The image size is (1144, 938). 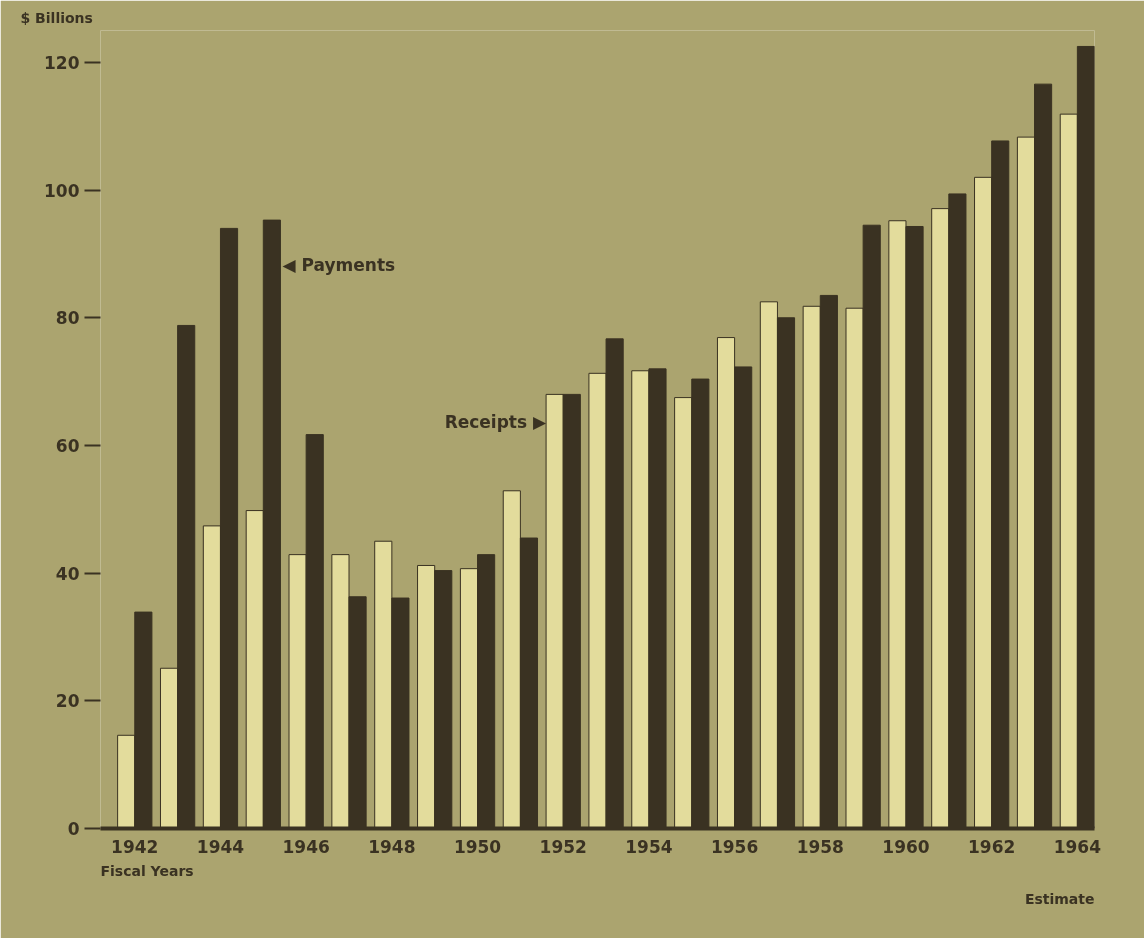 I want to click on text: Estimate, so click(x=1059, y=898).